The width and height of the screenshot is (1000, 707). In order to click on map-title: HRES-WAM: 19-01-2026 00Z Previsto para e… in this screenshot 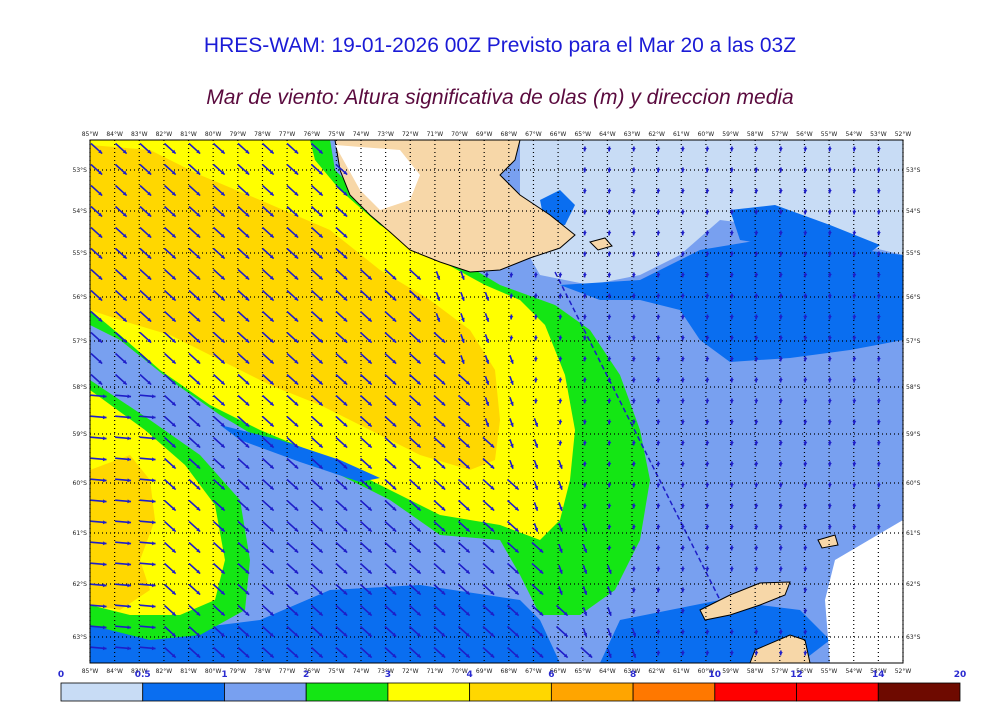, I will do `click(500, 45)`.